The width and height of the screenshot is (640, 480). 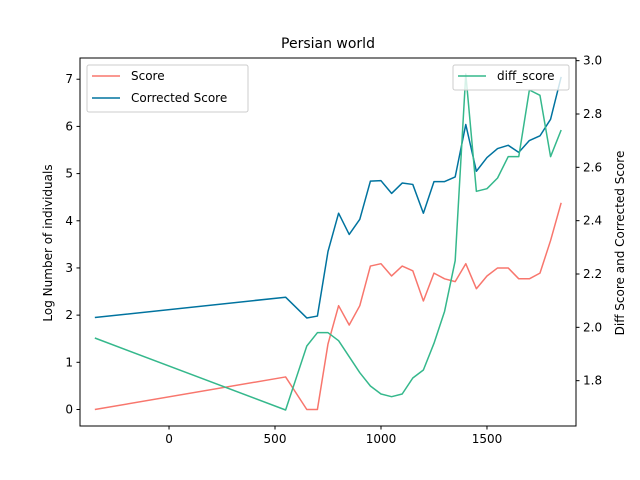 What do you see at coordinates (592, 274) in the screenshot?
I see `y-right-tick-label: 2.2` at bounding box center [592, 274].